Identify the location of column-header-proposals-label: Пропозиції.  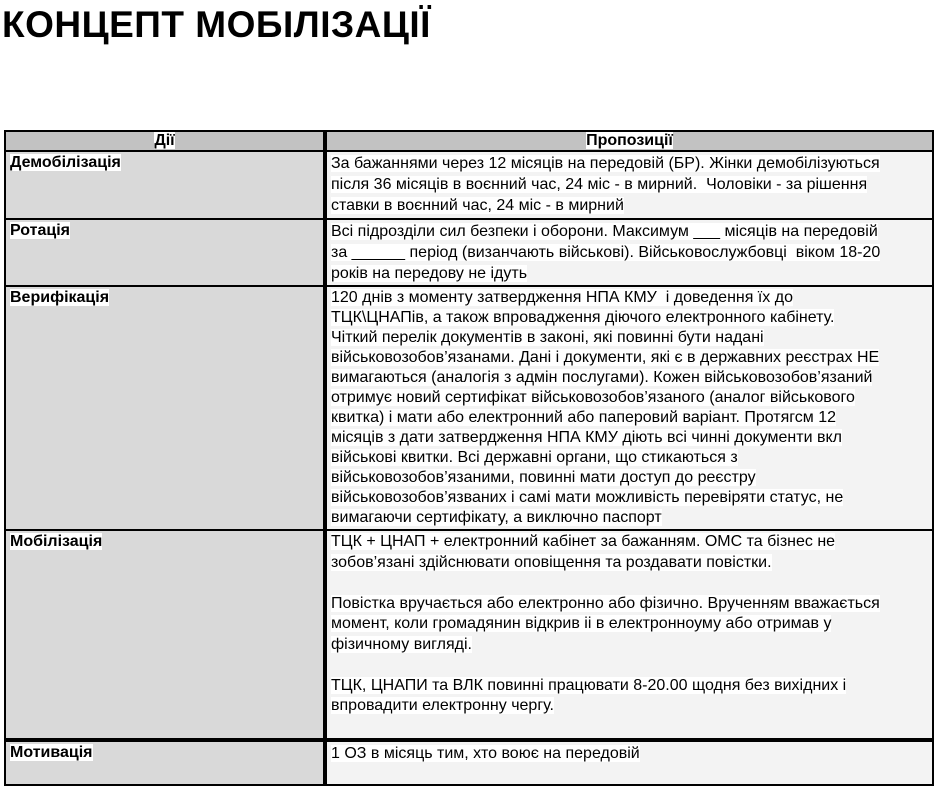
(629, 140).